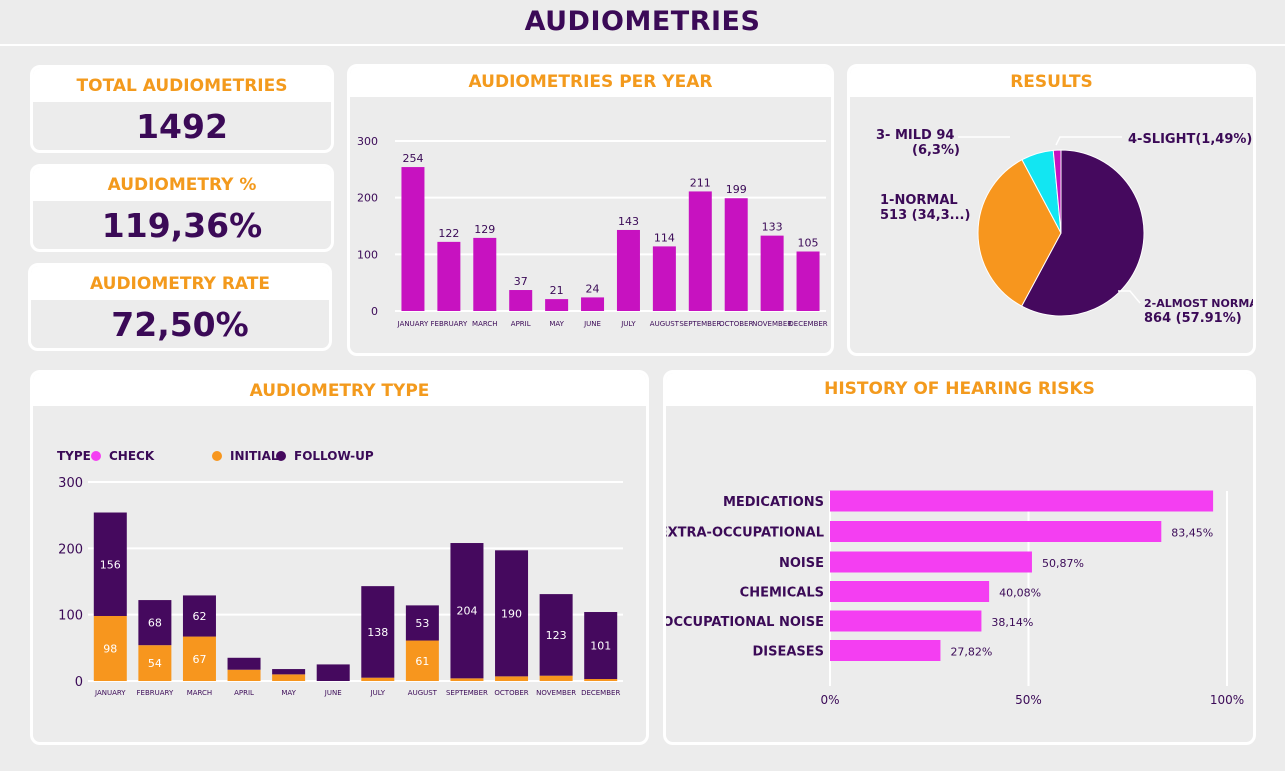 The image size is (1285, 771). Describe the element at coordinates (590, 82) in the screenshot. I see `per-year-title: AUDIOMETRIES PER YEAR` at that location.